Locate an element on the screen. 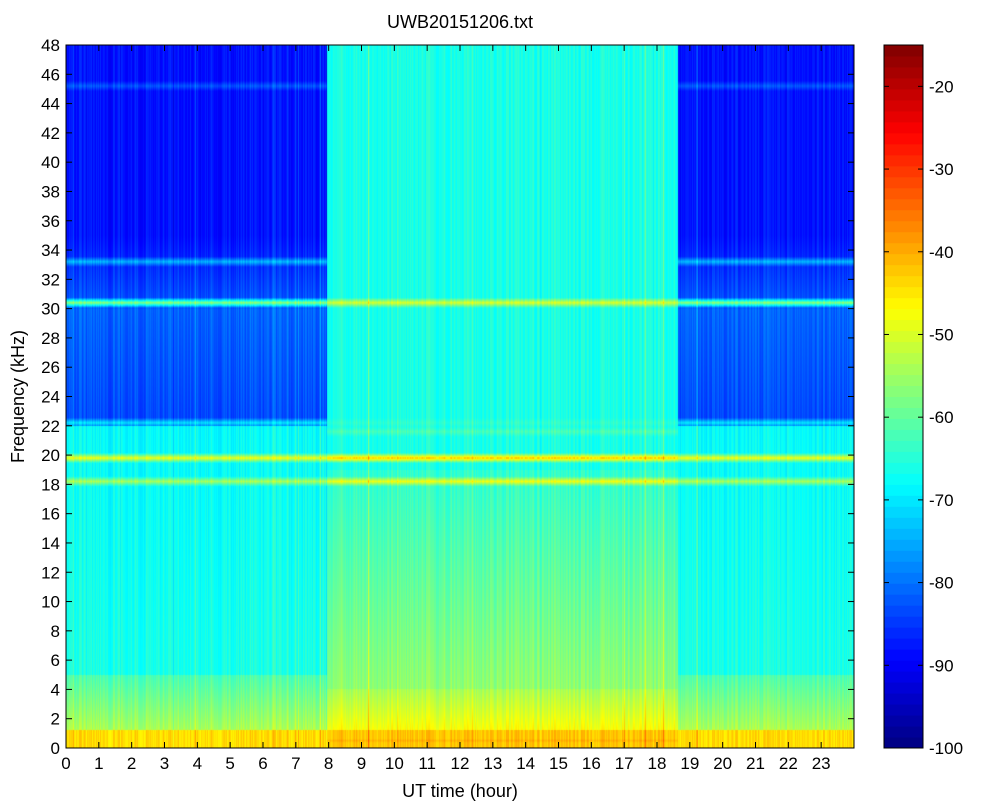  y-tick-label: 32 is located at coordinates (50, 279).